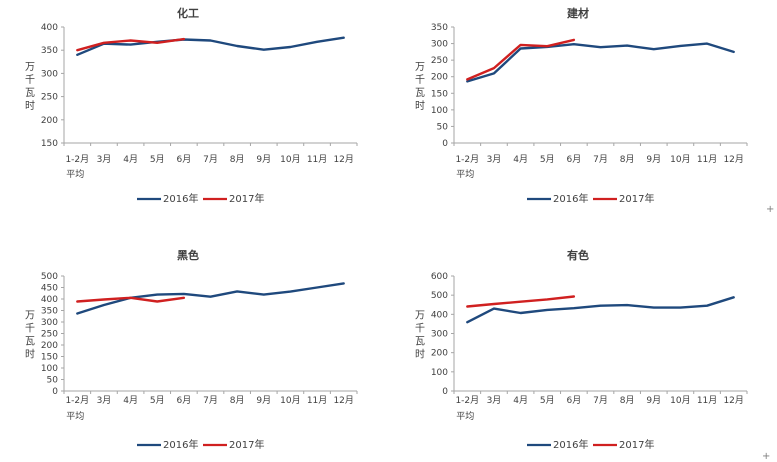  Describe the element at coordinates (49, 289) in the screenshot. I see `y-tick-label: 450` at that location.